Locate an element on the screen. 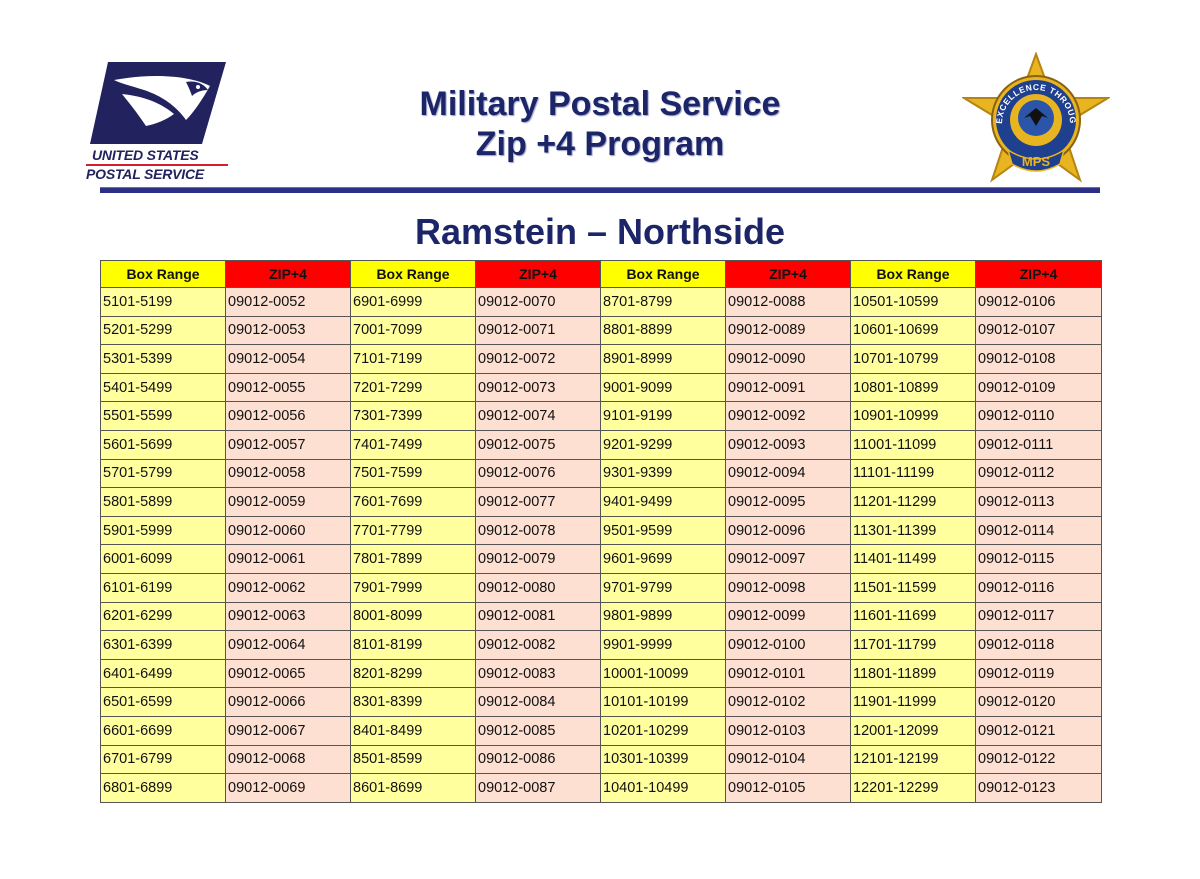 The height and width of the screenshot is (879, 1200). box-range-cell: 7701-7799 is located at coordinates (413, 530).